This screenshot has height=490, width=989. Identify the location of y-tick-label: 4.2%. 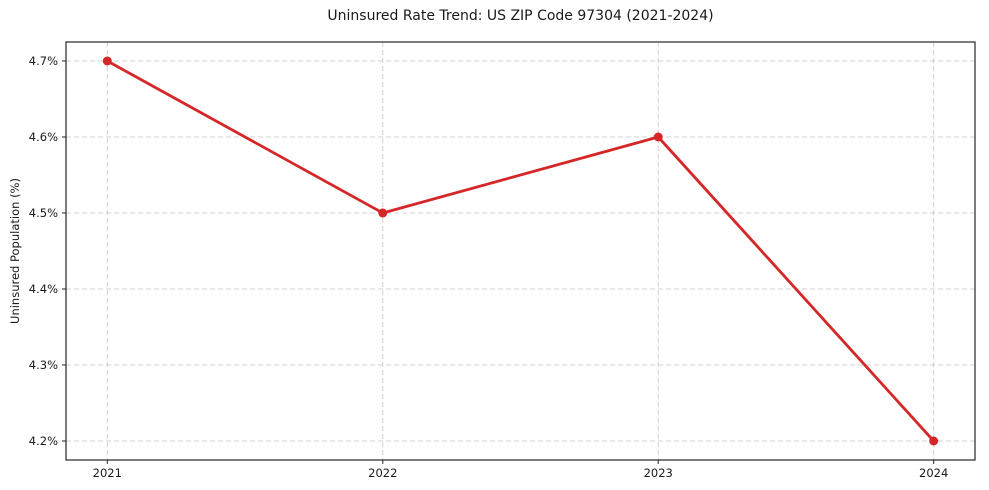
(43, 441).